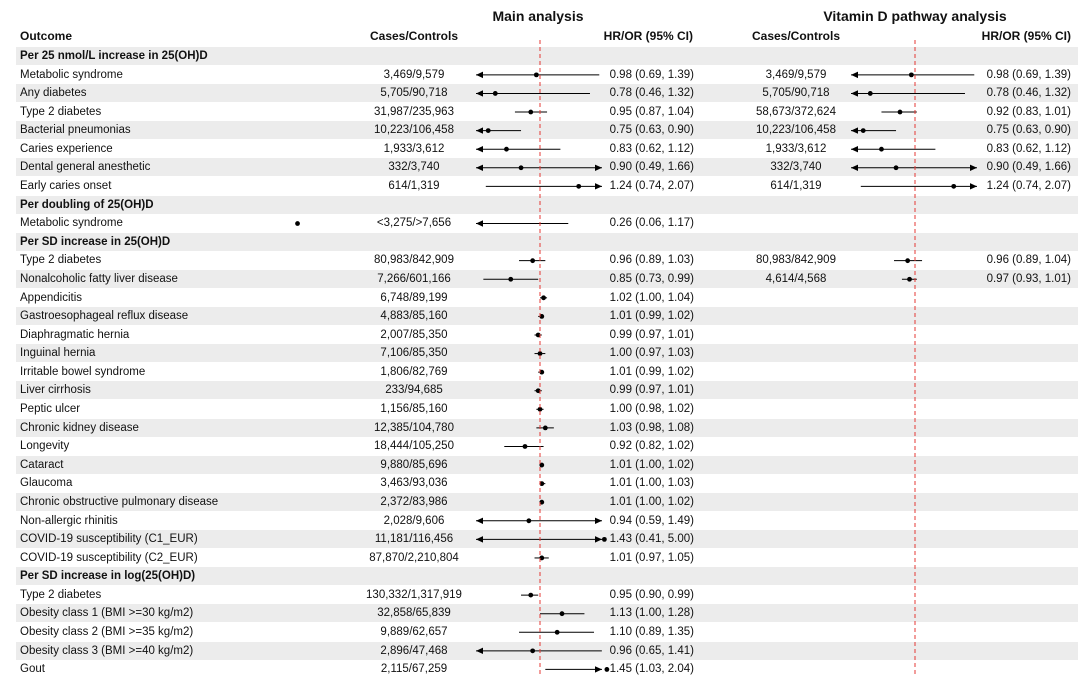  What do you see at coordinates (651, 111) in the screenshot?
I see `row-per-25-nmol-l-increase-in-25-oh-d-type-2-diabetes-hr-main: 0.95 (0.87, 1.04)` at bounding box center [651, 111].